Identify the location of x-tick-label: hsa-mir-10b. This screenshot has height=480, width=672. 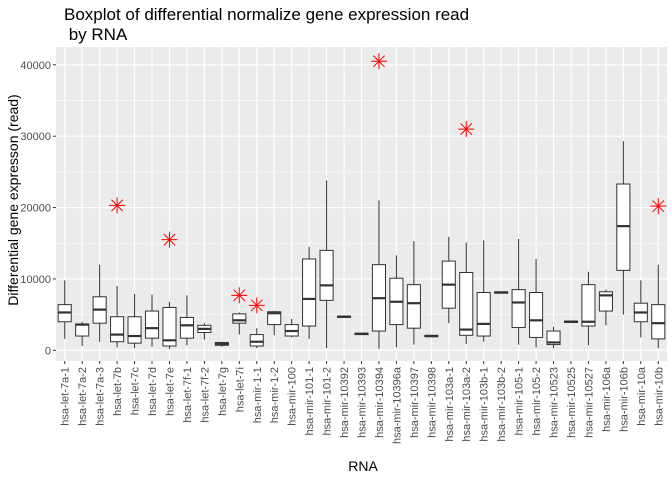
(659, 396).